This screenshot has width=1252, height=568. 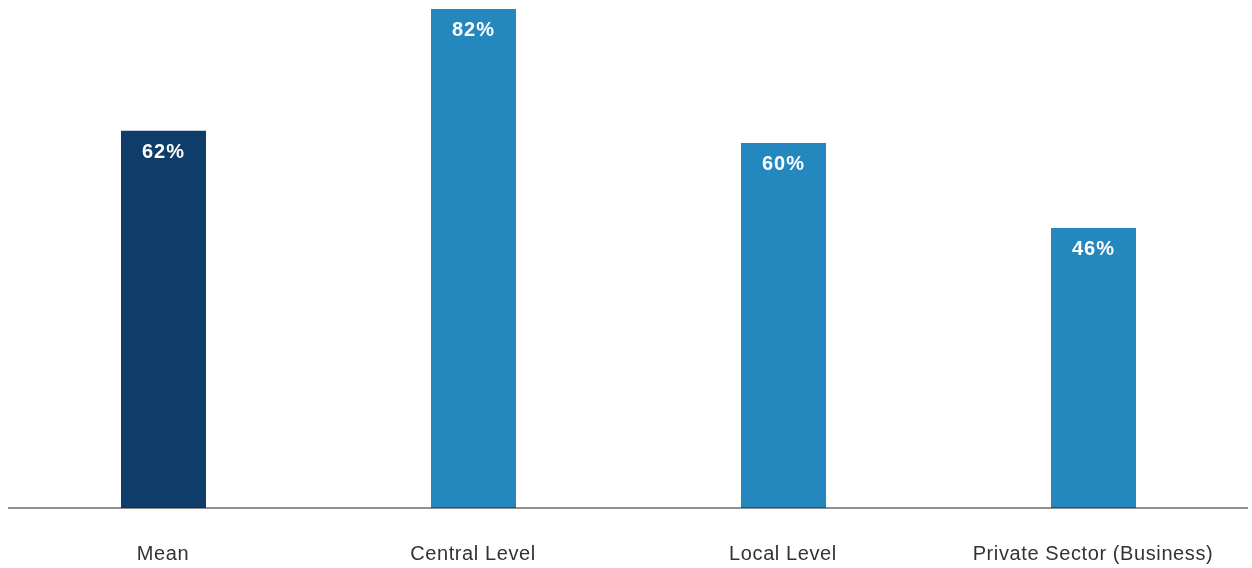 I want to click on data-label: 82%, so click(x=473, y=29).